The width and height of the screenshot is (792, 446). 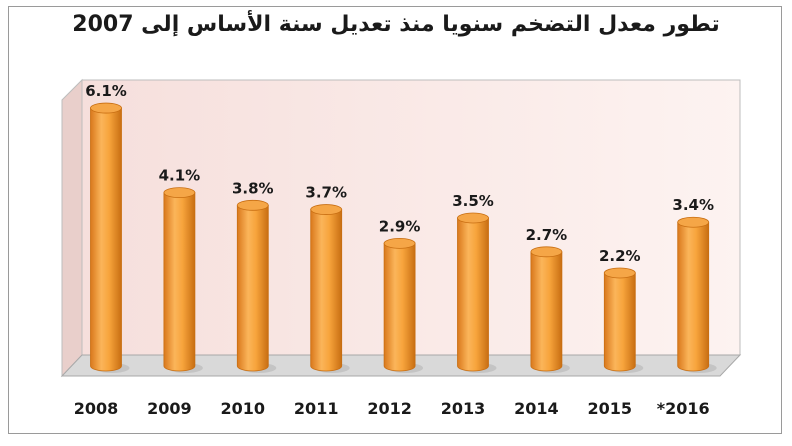 What do you see at coordinates (400, 226) in the screenshot?
I see `value-label: 2.9%` at bounding box center [400, 226].